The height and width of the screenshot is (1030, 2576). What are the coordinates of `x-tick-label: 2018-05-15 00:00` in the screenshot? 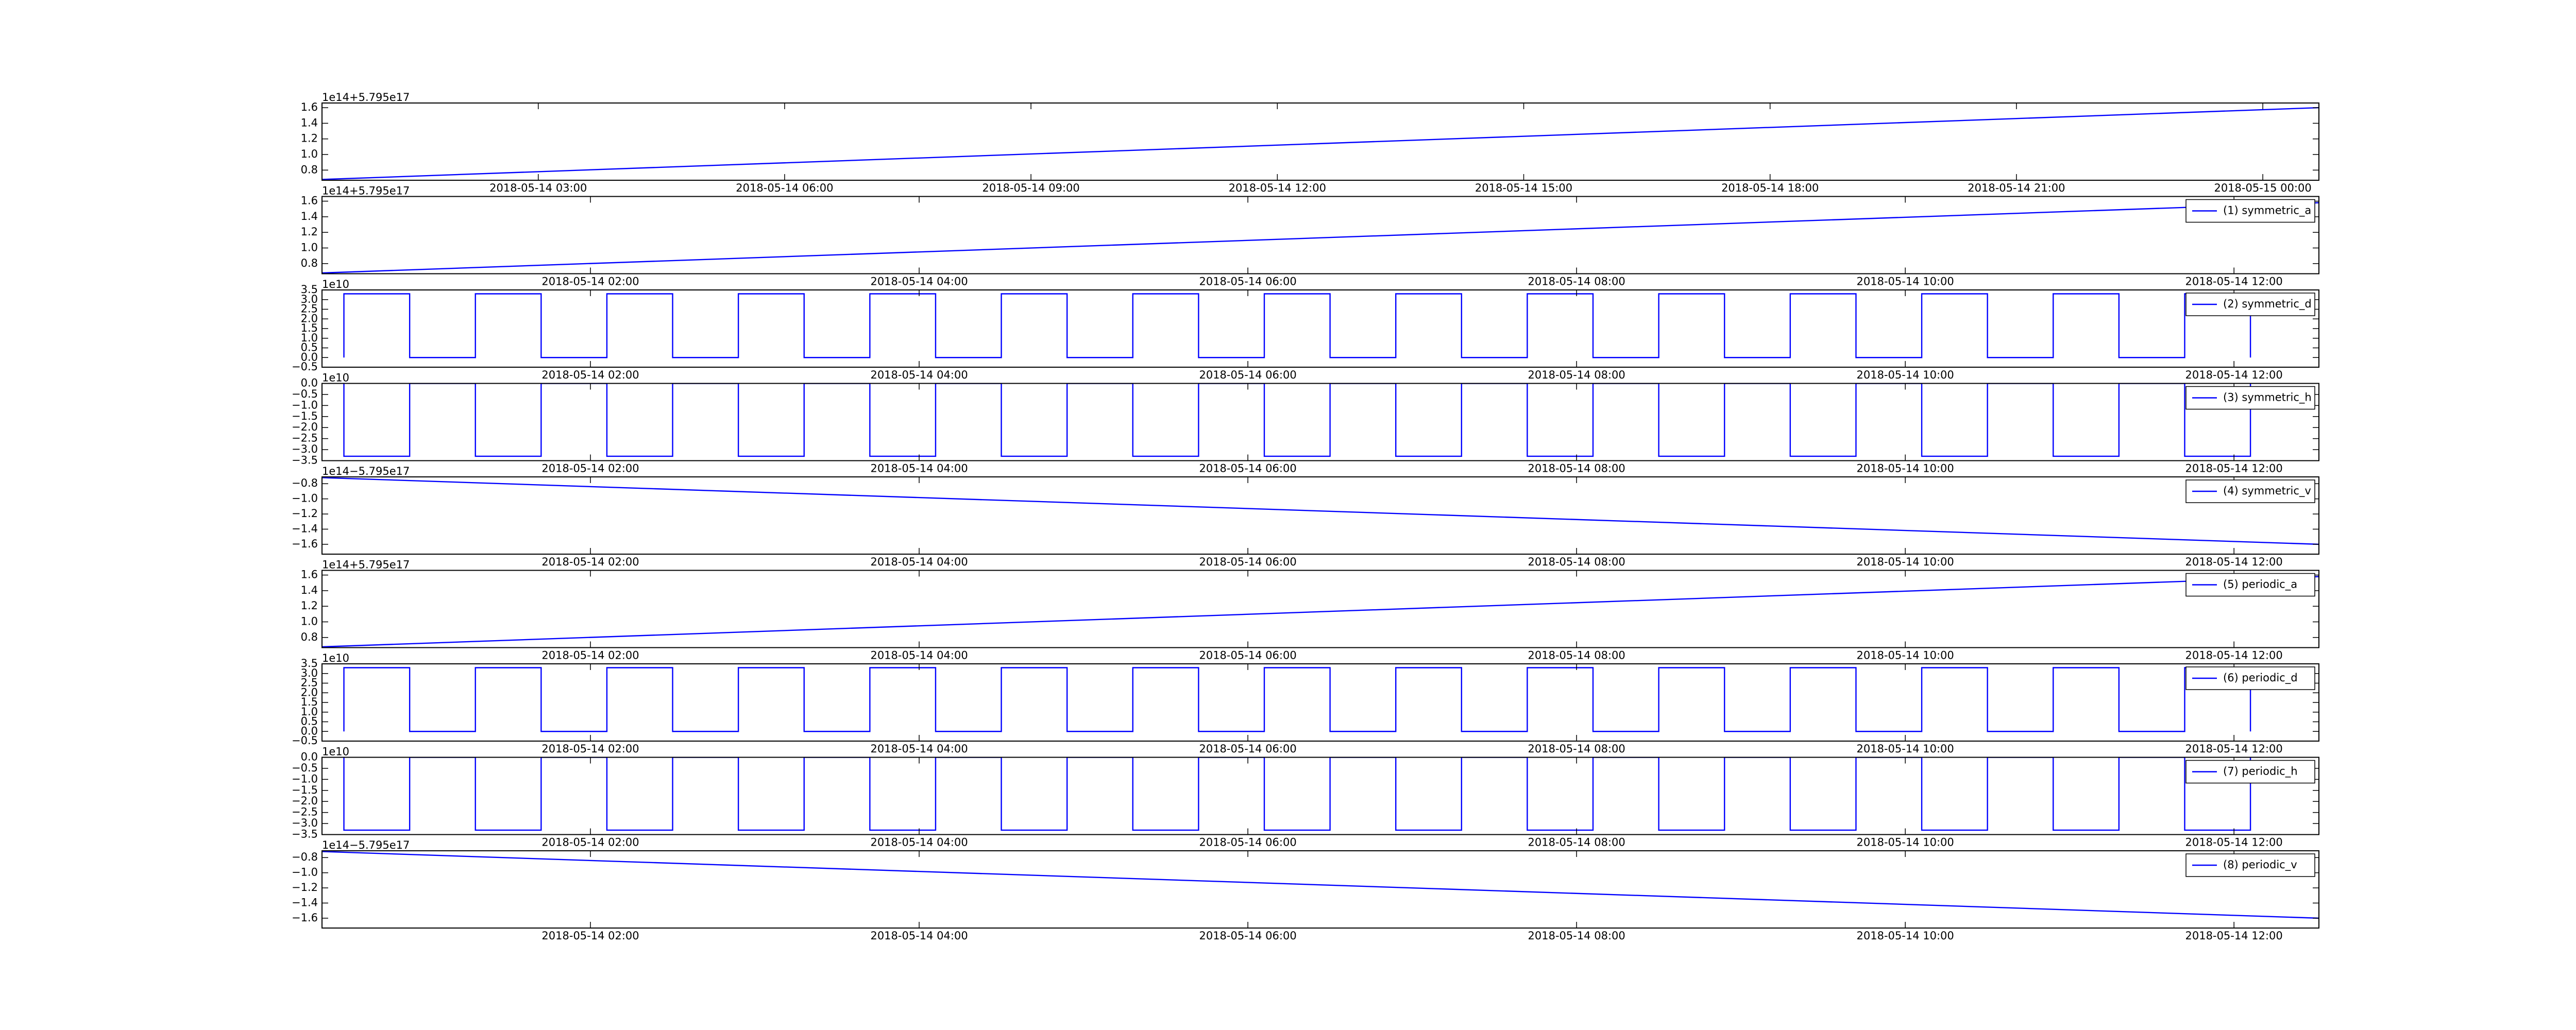 It's located at (2262, 188).